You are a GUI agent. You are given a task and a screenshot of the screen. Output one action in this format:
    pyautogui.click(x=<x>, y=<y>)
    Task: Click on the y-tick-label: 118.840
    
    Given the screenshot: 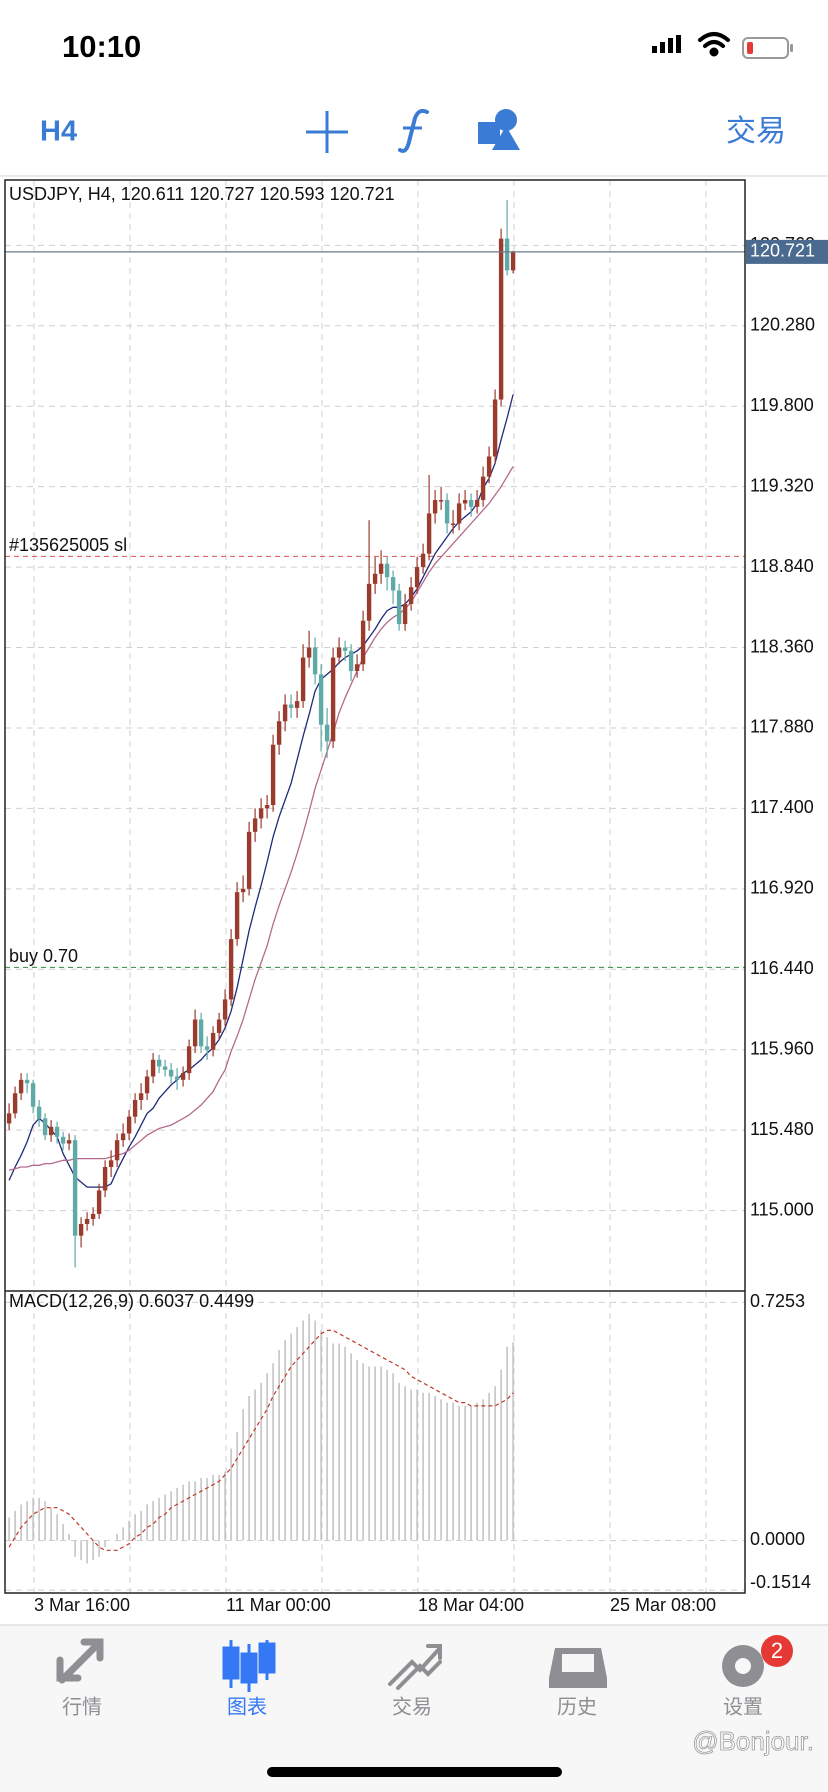 What is the action you would take?
    pyautogui.click(x=782, y=566)
    